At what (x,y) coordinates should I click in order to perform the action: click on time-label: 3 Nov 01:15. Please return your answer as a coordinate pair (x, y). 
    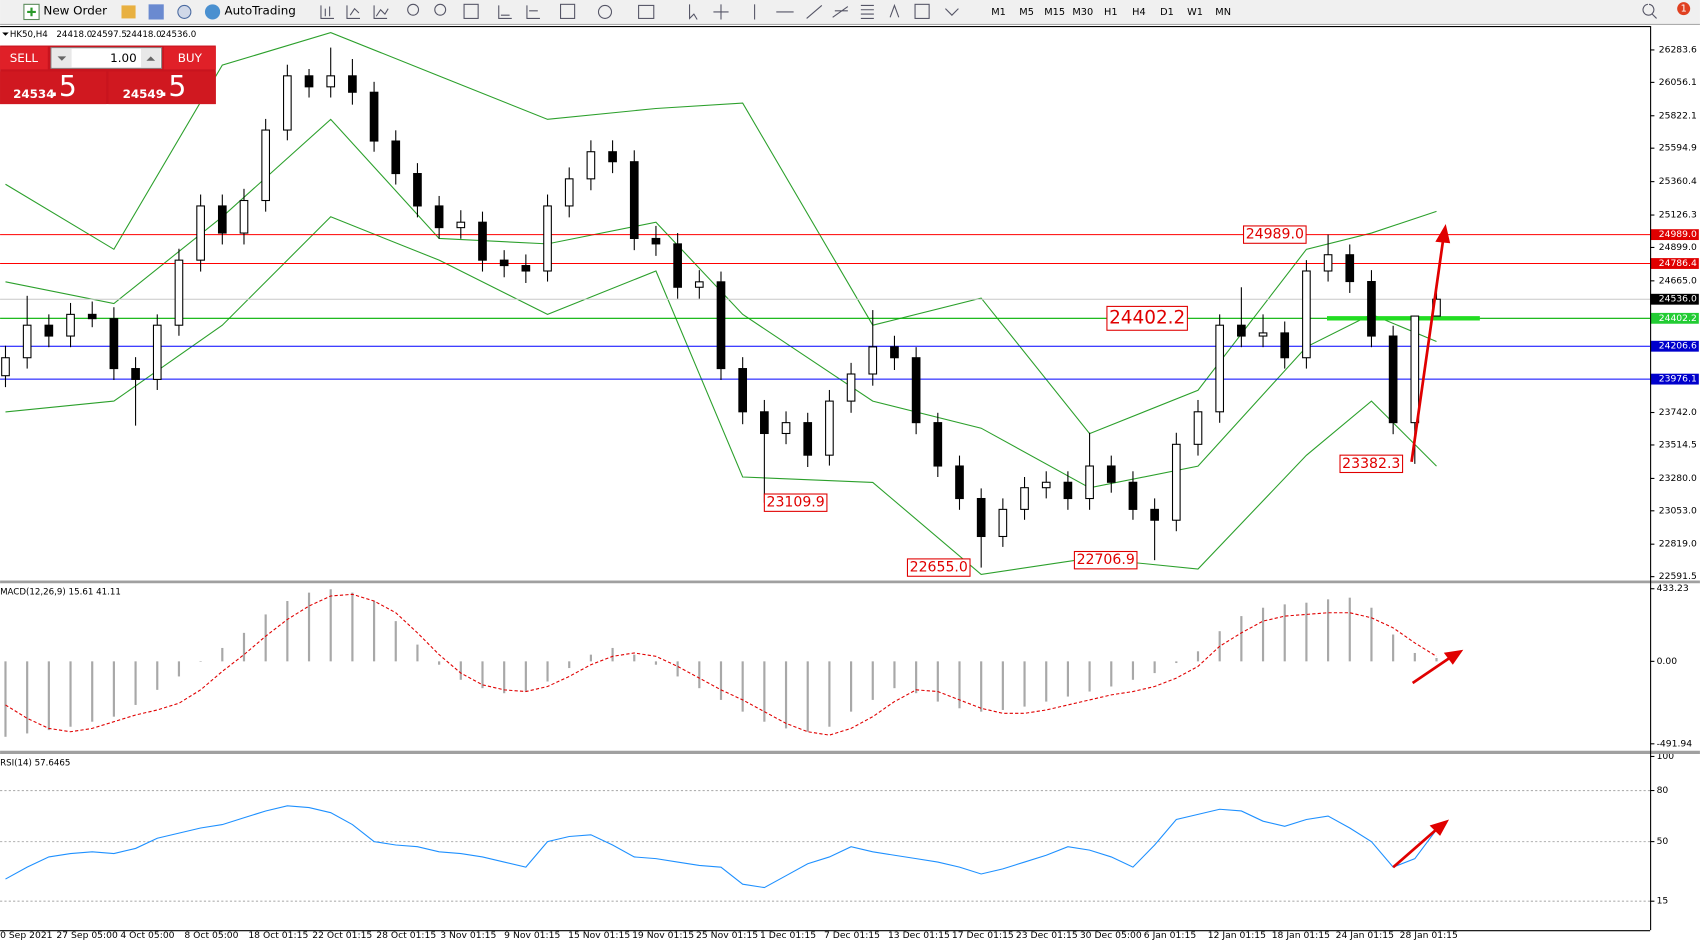
    Looking at the image, I should click on (468, 935).